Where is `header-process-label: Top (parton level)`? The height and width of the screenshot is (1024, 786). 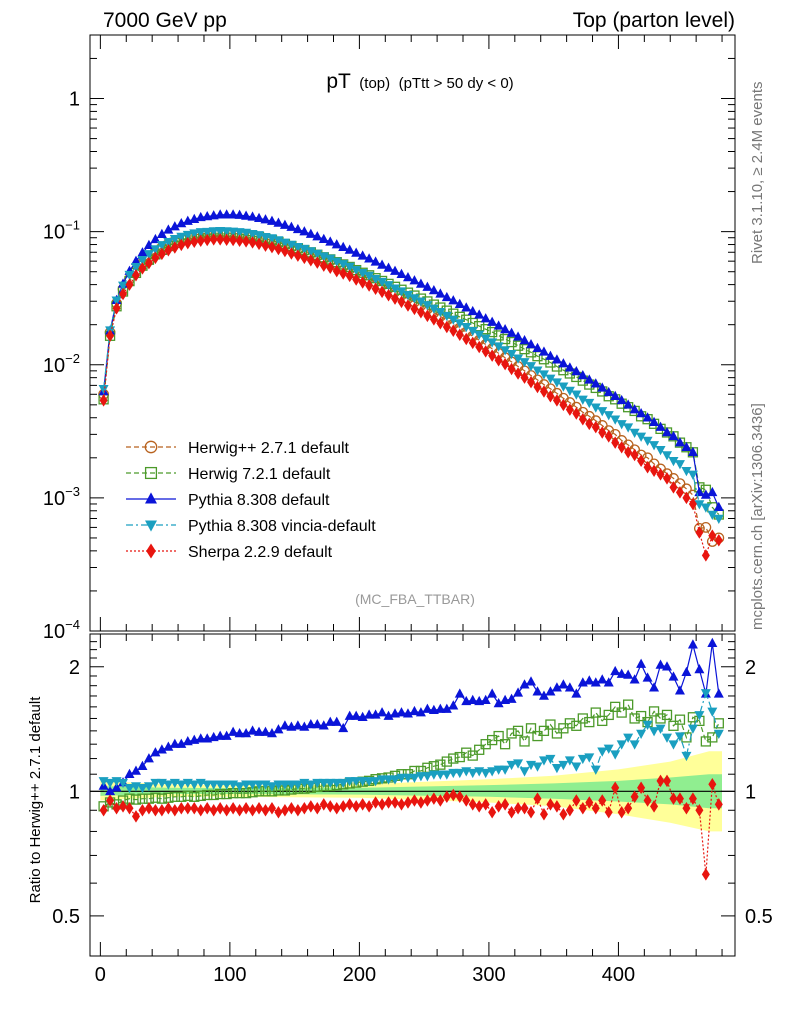 header-process-label: Top (parton level) is located at coordinates (654, 20).